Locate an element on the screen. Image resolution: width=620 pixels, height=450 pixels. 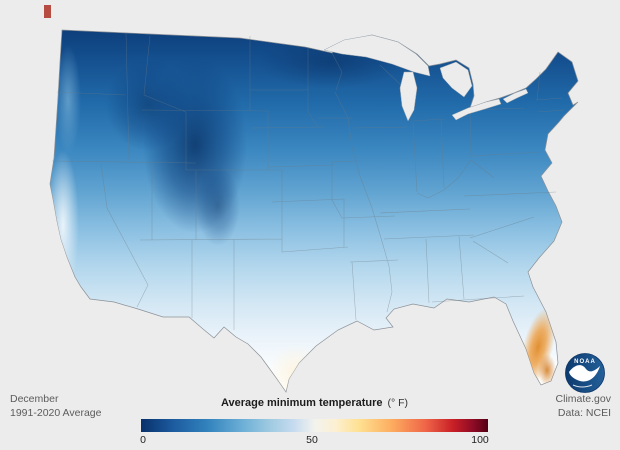
colorbar-tick-max: 100 is located at coordinates (480, 440).